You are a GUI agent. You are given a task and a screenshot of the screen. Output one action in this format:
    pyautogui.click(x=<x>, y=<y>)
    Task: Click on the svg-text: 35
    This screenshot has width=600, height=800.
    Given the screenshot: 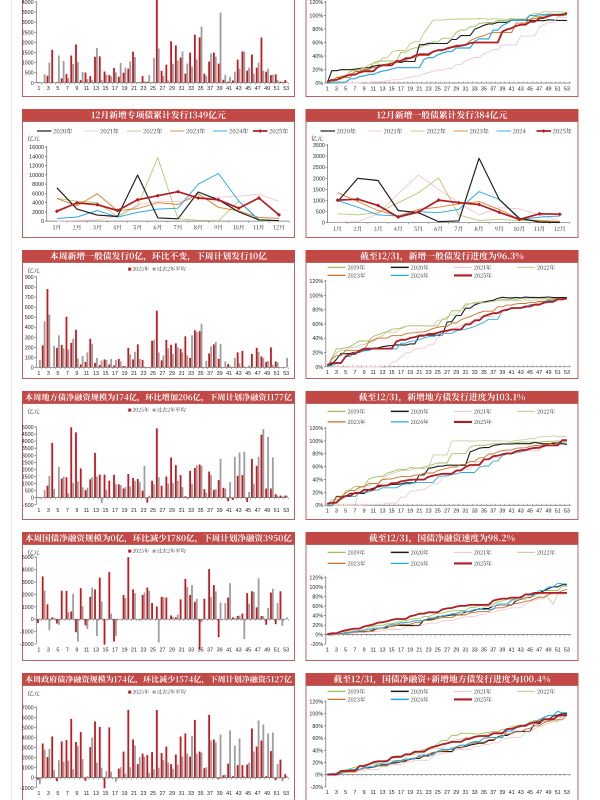 What is the action you would take?
    pyautogui.click(x=484, y=651)
    